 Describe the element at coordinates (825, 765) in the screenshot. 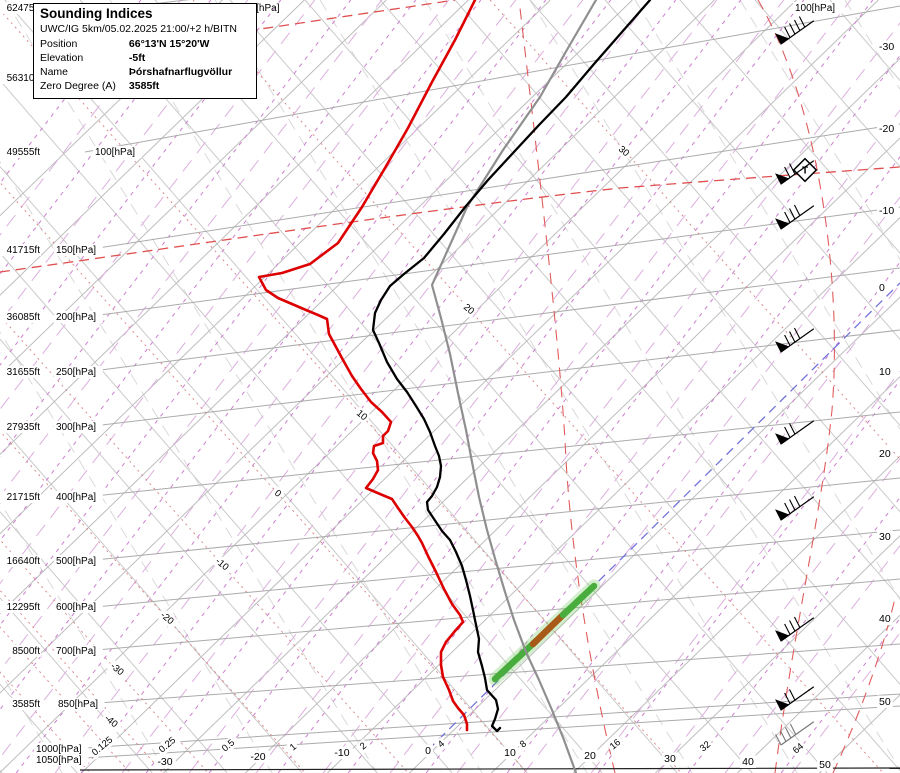

I see `bottom-temp-label: 50` at that location.